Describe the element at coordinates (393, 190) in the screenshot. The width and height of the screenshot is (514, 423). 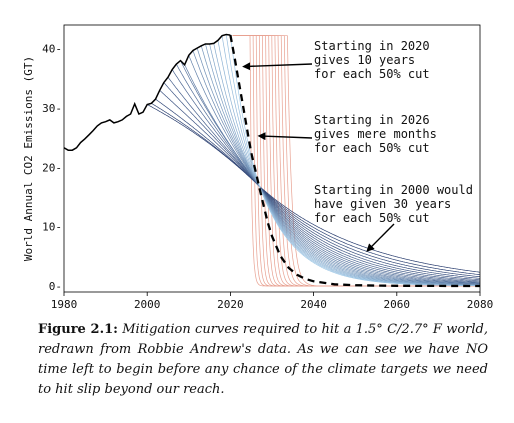
I see `annotation-text: Starting in 2000 would` at that location.